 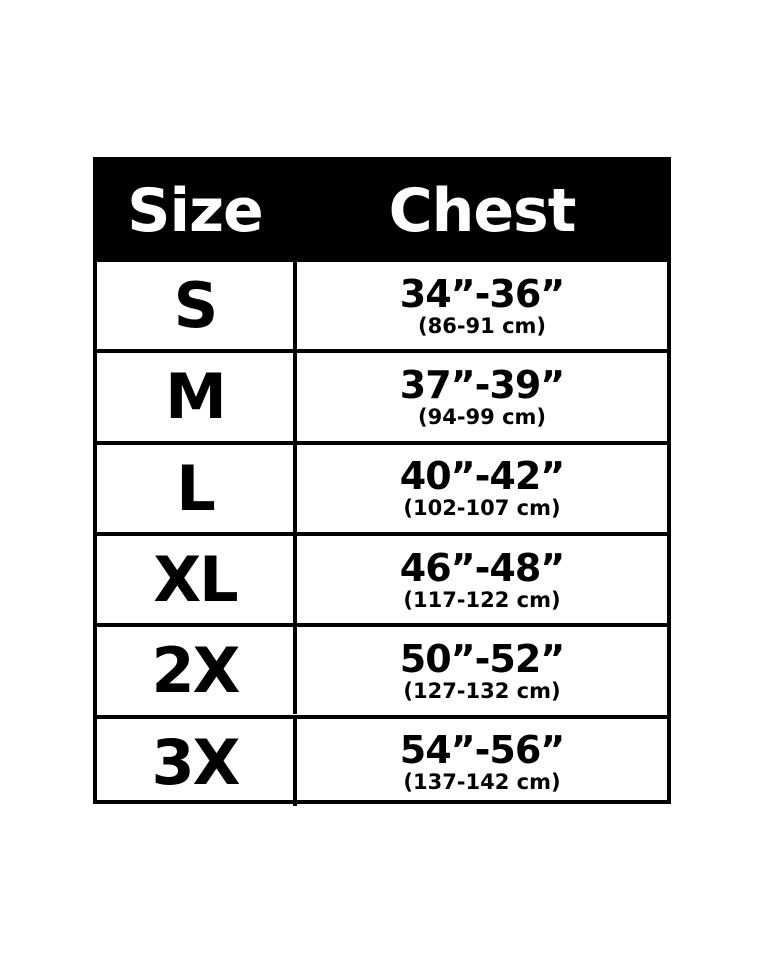 What do you see at coordinates (196, 397) in the screenshot?
I see `size-cell: M` at bounding box center [196, 397].